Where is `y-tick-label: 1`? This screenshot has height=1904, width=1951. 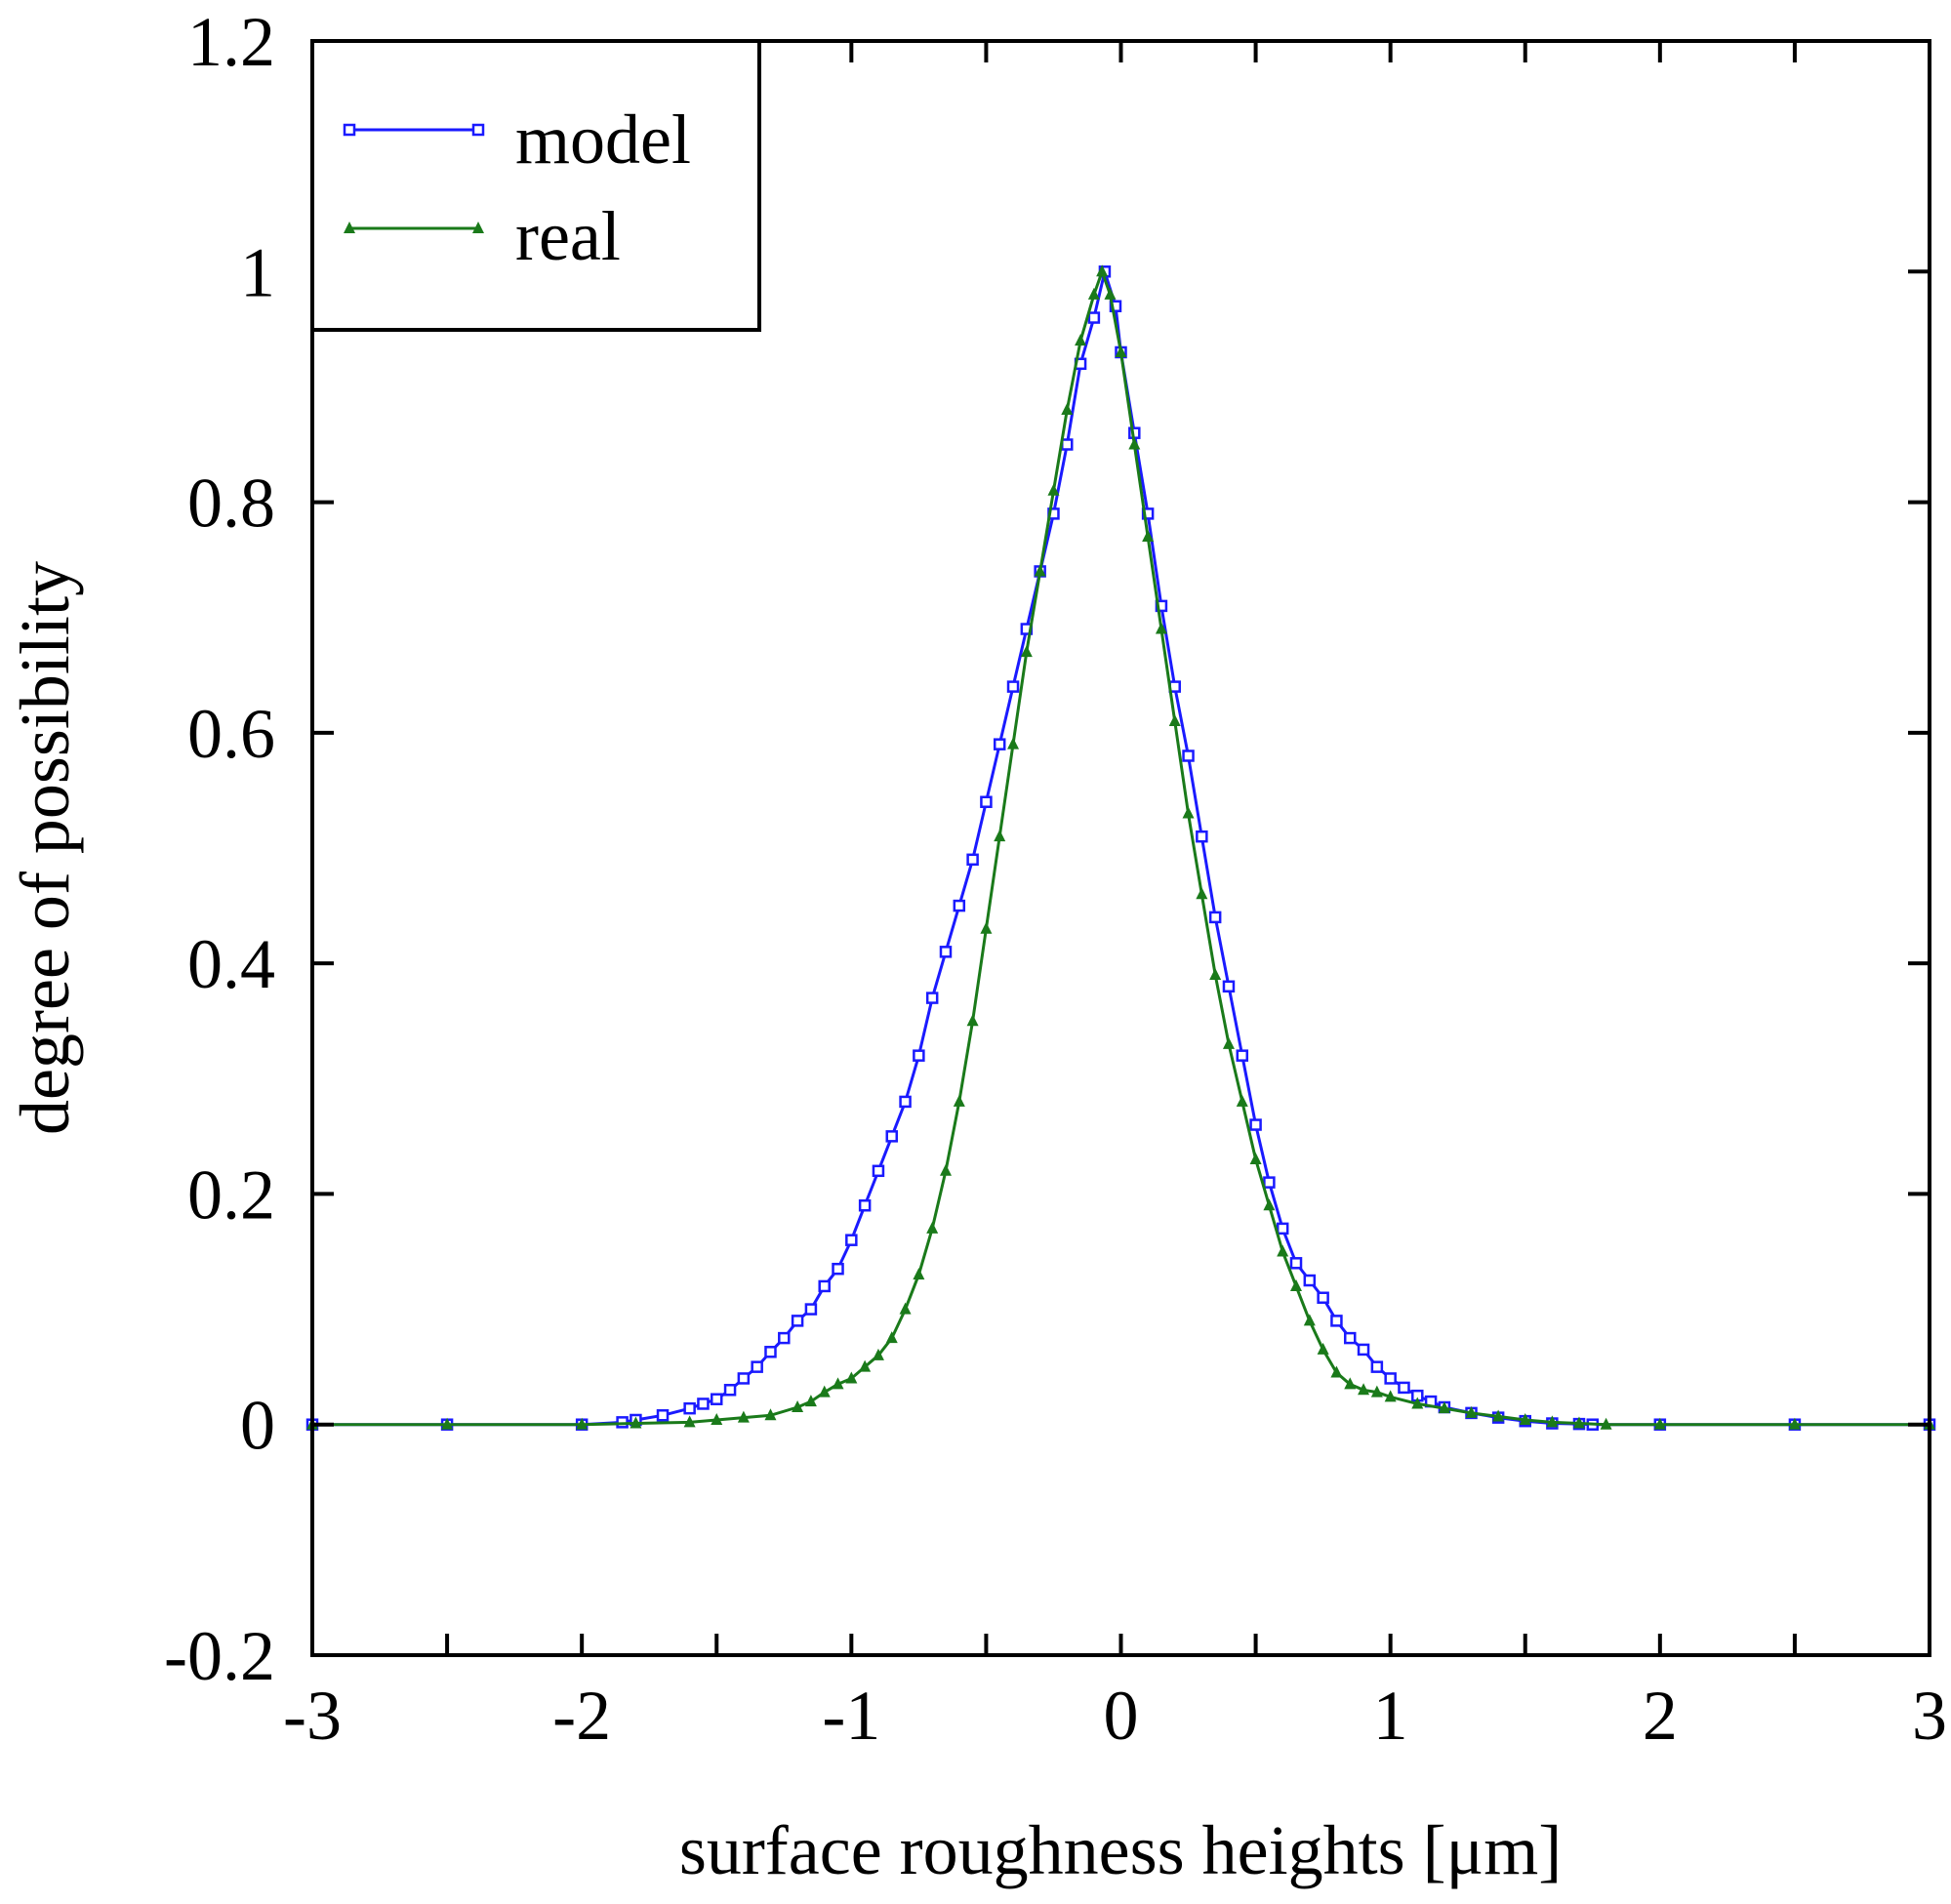 y-tick-label: 1 is located at coordinates (257, 272).